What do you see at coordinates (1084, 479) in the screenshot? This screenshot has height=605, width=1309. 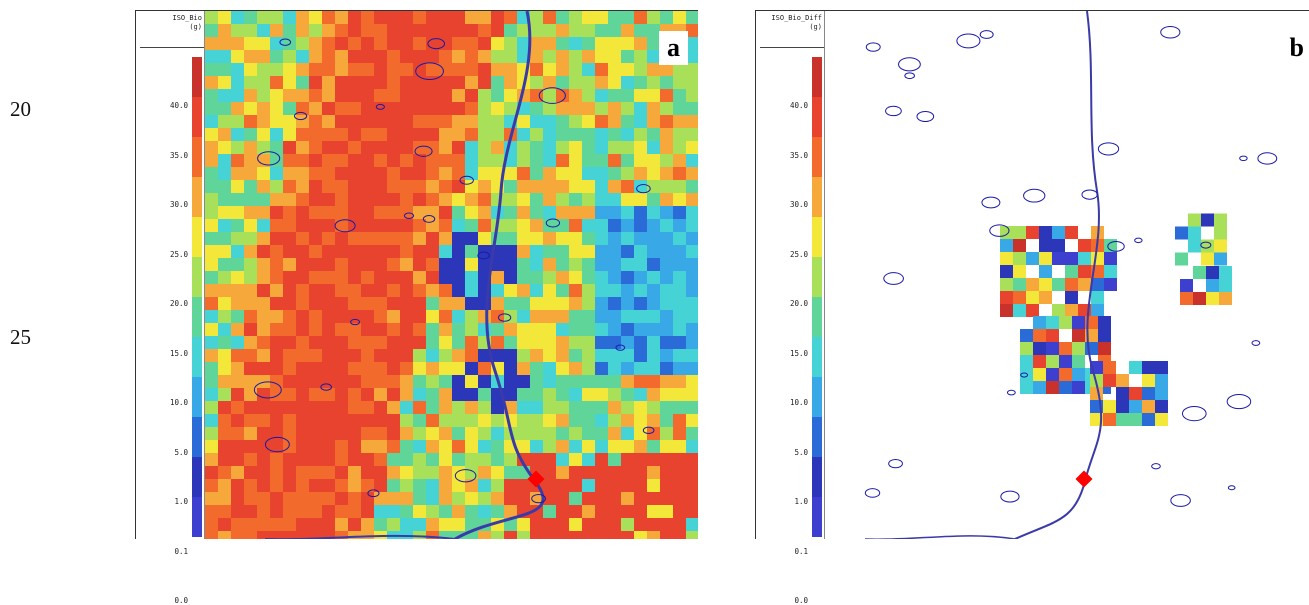 I see `site-marker` at bounding box center [1084, 479].